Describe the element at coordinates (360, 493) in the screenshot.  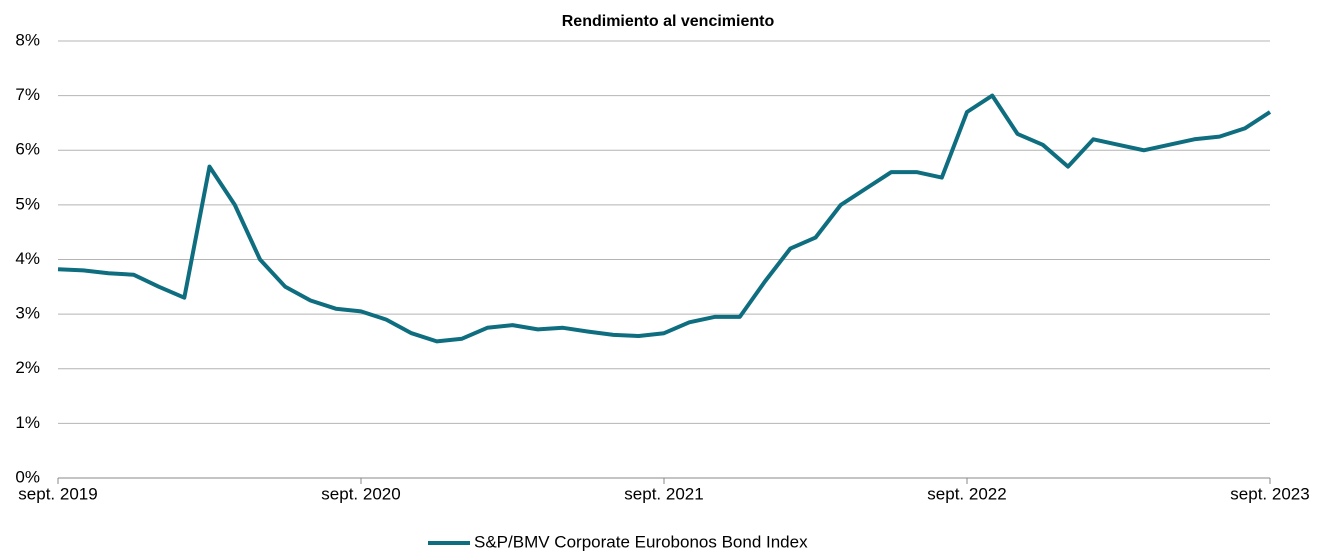
I see `x-tick-label: sept. 2020` at that location.